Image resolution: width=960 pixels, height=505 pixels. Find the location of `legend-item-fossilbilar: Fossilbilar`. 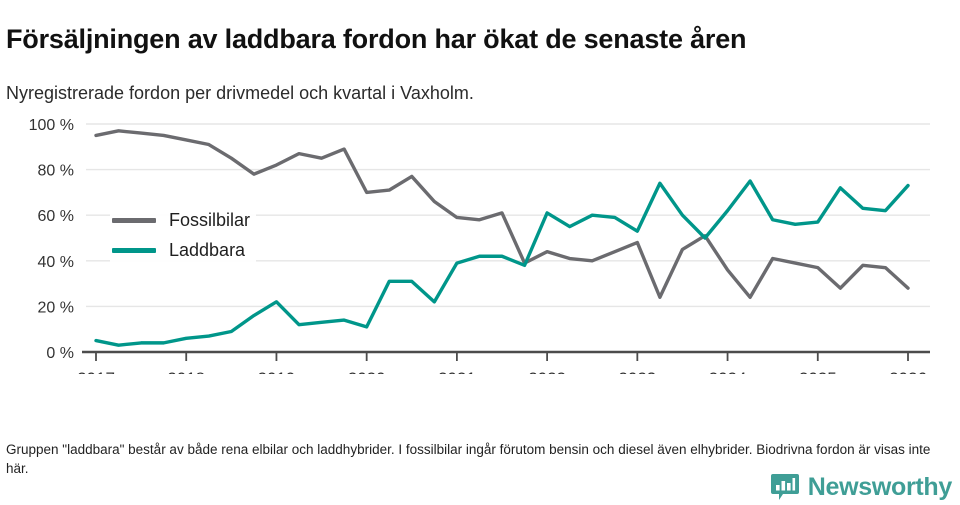

legend-item-fossilbilar: Fossilbilar is located at coordinates (181, 220).